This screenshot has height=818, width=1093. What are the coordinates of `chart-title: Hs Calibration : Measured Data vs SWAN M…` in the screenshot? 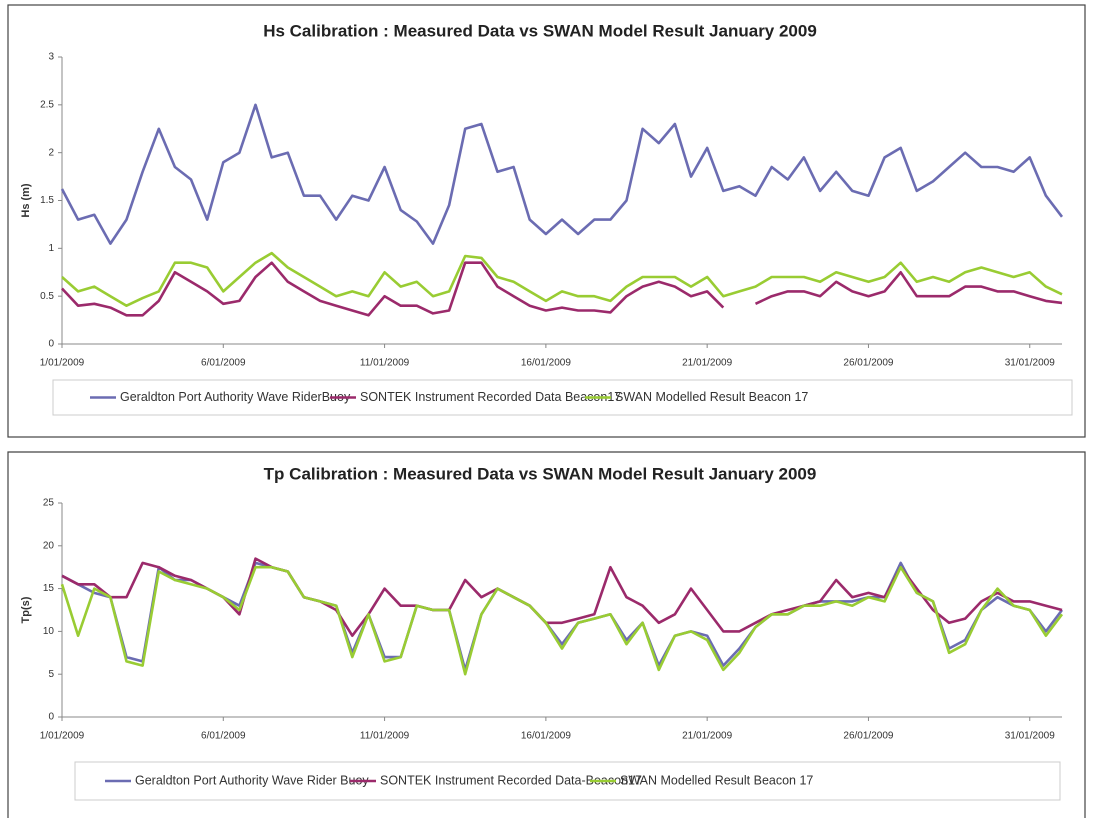 It's located at (540, 30).